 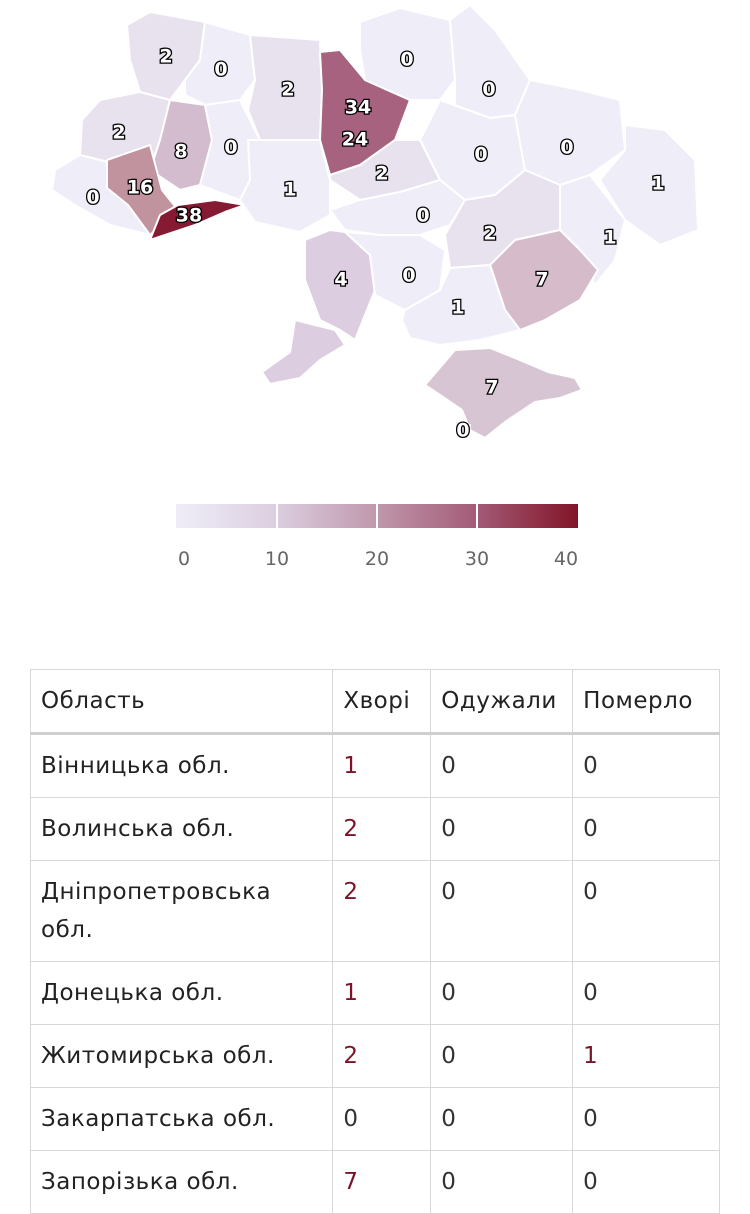 What do you see at coordinates (566, 559) in the screenshot?
I see `legend-tick-label: 40` at bounding box center [566, 559].